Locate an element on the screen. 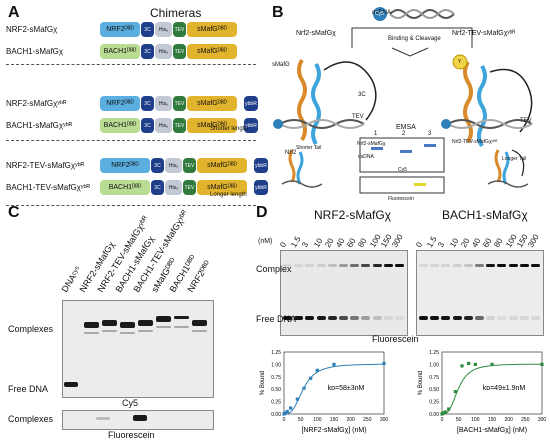 The height and width of the screenshot is (448, 550). panel-a-title: Chimeras is located at coordinates (176, 13).